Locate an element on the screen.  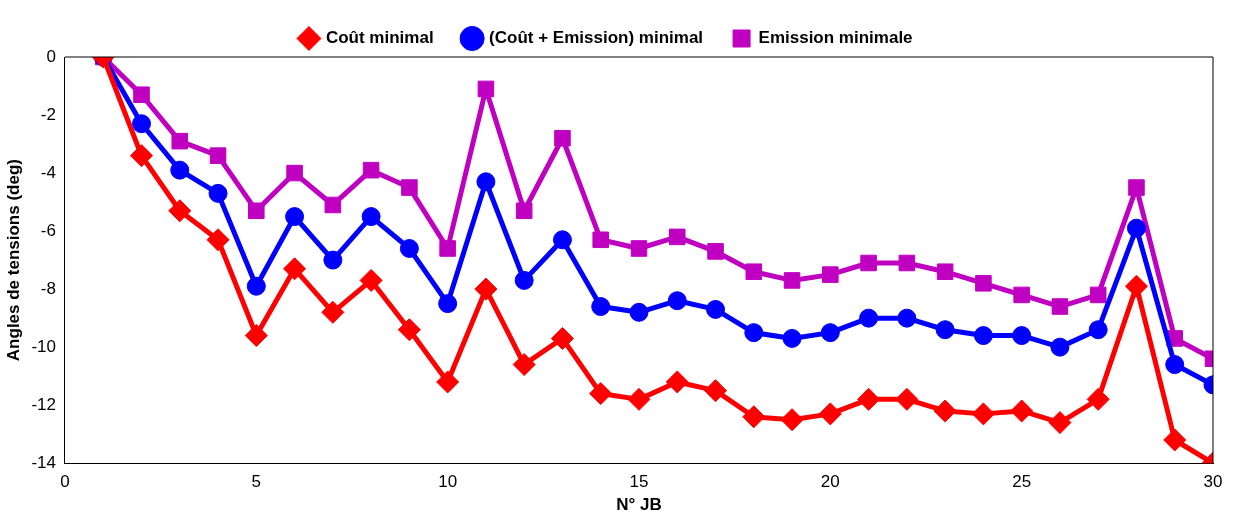
y-tick-label: -4 is located at coordinates (48, 172).